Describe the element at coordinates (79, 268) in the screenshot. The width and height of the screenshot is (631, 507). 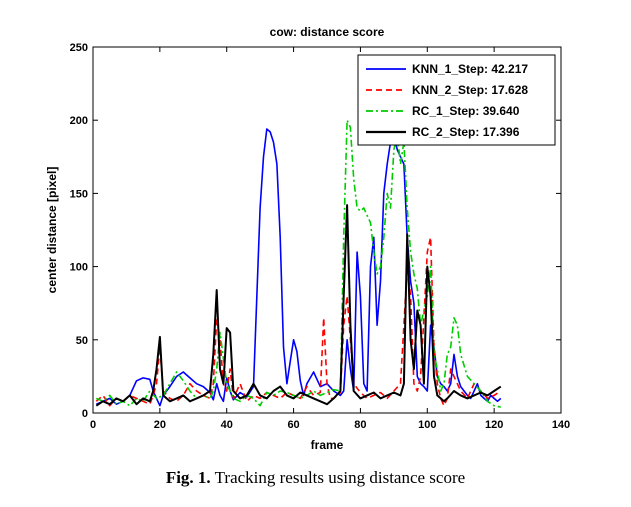
I see `y-tick-label: 100` at that location.